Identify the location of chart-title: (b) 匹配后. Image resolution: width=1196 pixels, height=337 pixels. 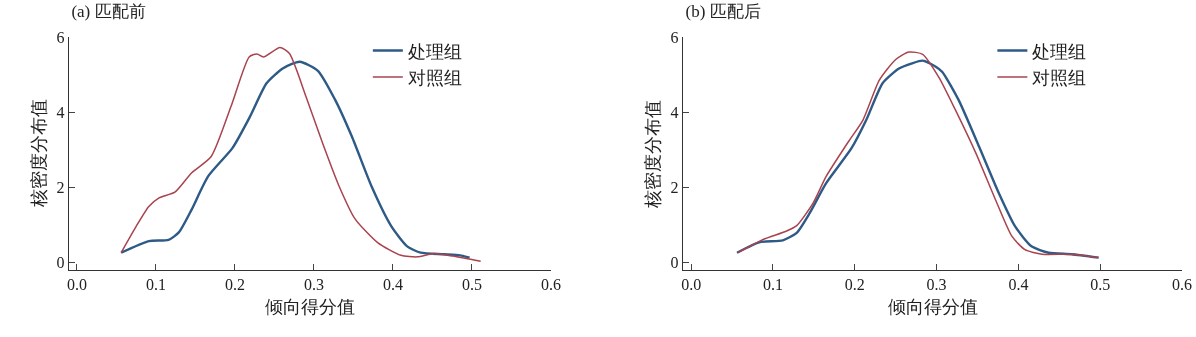
(723, 11).